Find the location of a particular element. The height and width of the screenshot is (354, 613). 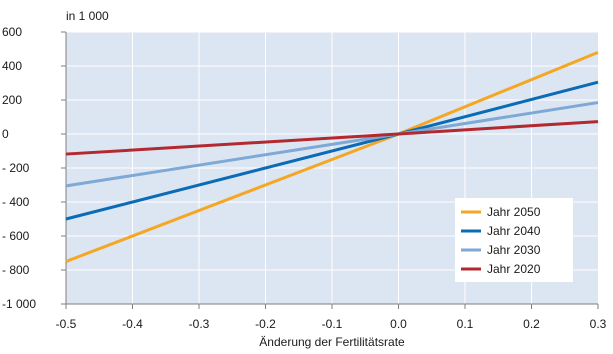

y-tick-label: 200 is located at coordinates (12, 100).